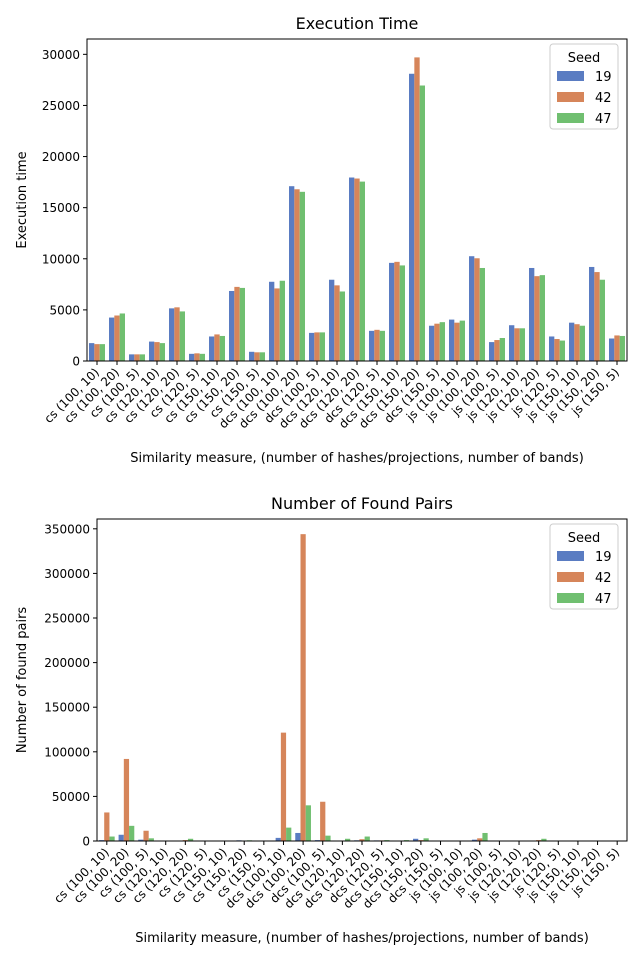 Image resolution: width=640 pixels, height=960 pixels. Describe the element at coordinates (61, 208) in the screenshot. I see `y-tick-label: 15000` at that location.